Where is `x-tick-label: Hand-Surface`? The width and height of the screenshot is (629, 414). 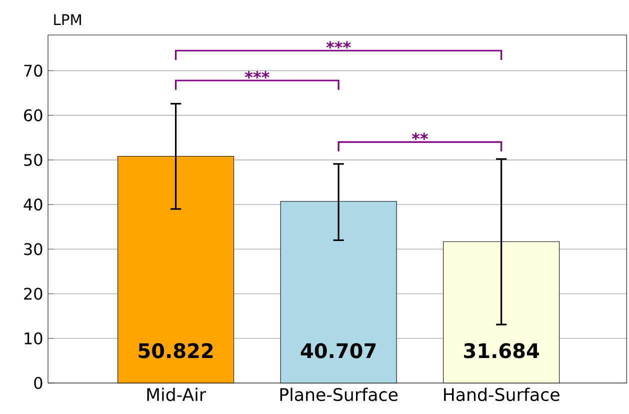 x-tick-label: Hand-Surface is located at coordinates (502, 395).